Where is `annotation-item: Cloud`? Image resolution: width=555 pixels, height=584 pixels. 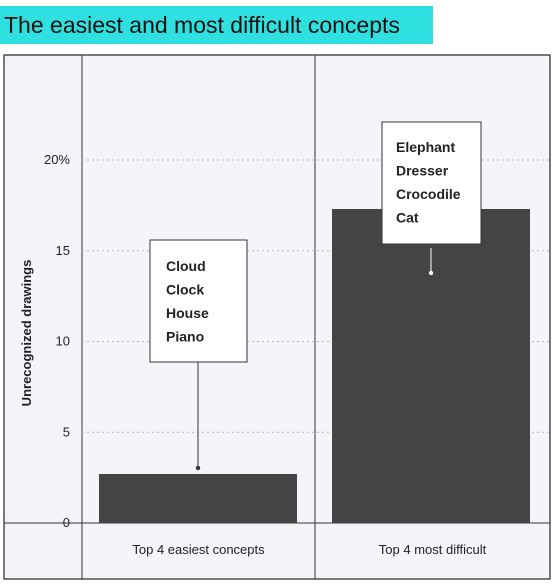 annotation-item: Cloud is located at coordinates (186, 266).